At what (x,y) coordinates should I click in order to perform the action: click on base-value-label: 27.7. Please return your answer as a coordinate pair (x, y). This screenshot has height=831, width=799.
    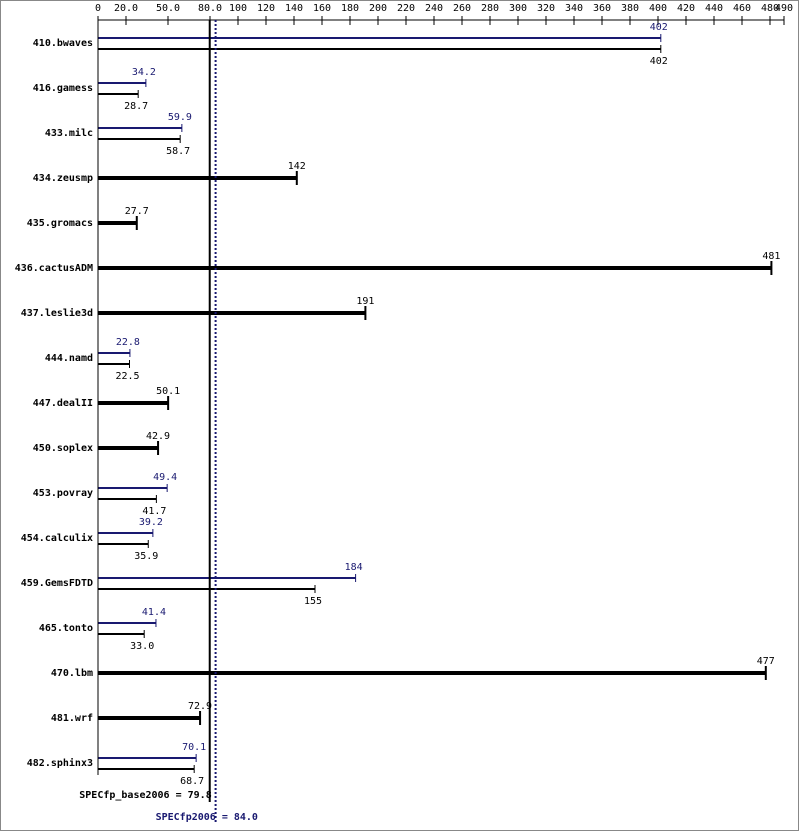
    Looking at the image, I should click on (137, 211).